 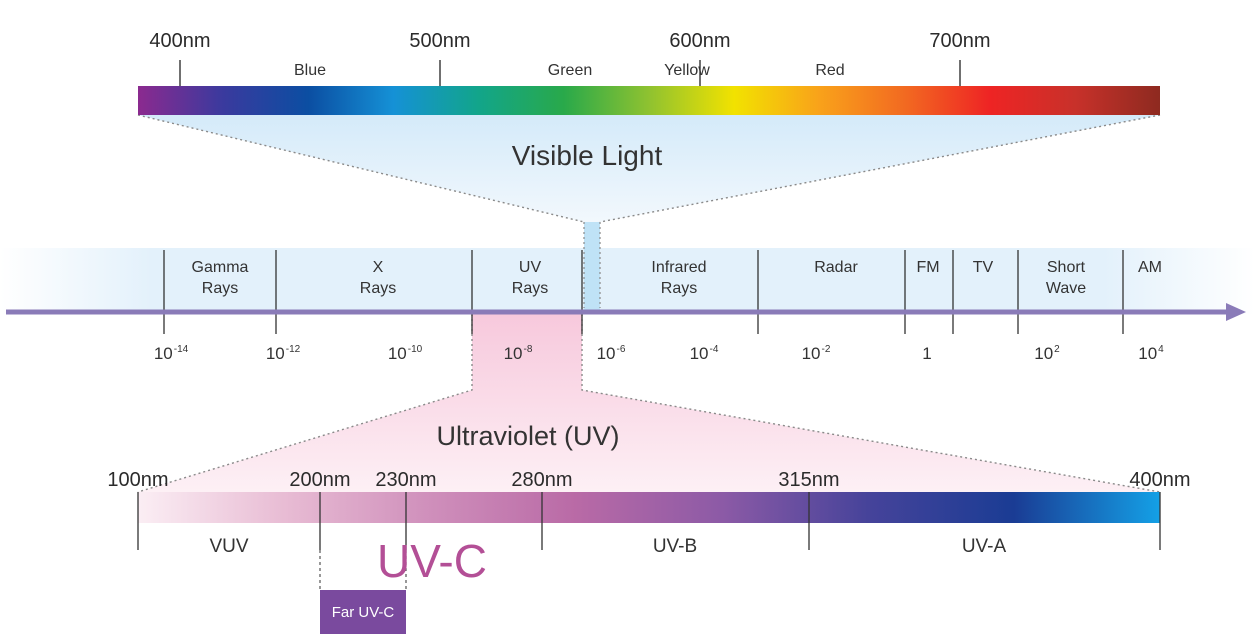 I want to click on band-label-line: TV, so click(x=983, y=267).